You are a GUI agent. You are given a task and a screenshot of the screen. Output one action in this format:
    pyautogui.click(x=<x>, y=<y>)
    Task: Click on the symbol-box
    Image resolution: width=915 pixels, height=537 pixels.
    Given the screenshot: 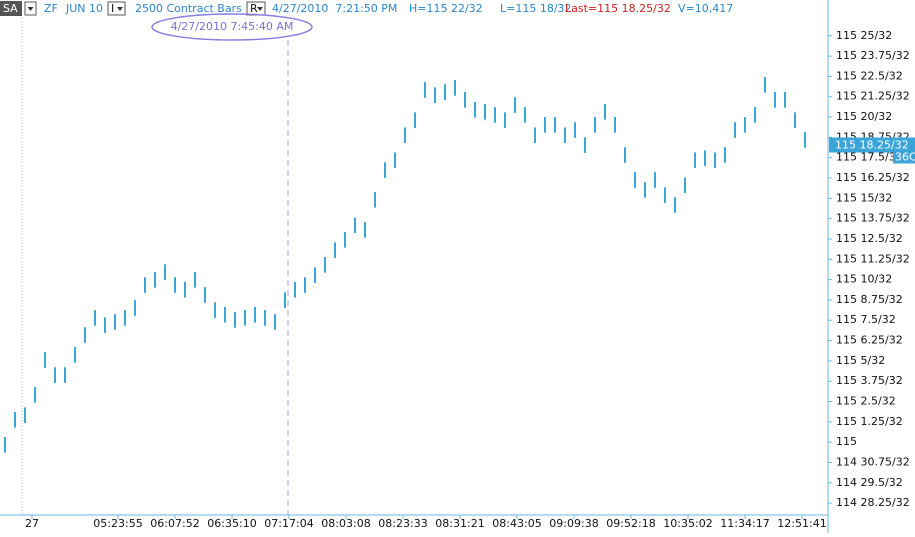 What is the action you would take?
    pyautogui.click(x=11, y=8)
    